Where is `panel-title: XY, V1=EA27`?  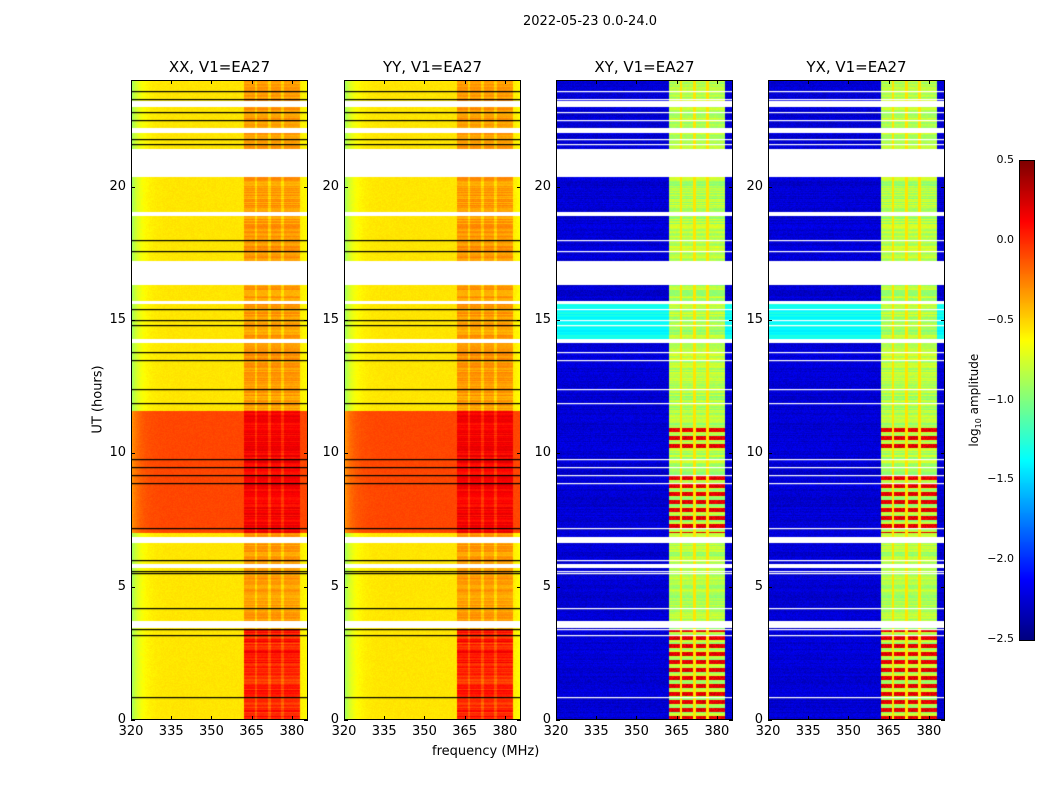 panel-title: XY, V1=EA27 is located at coordinates (644, 67).